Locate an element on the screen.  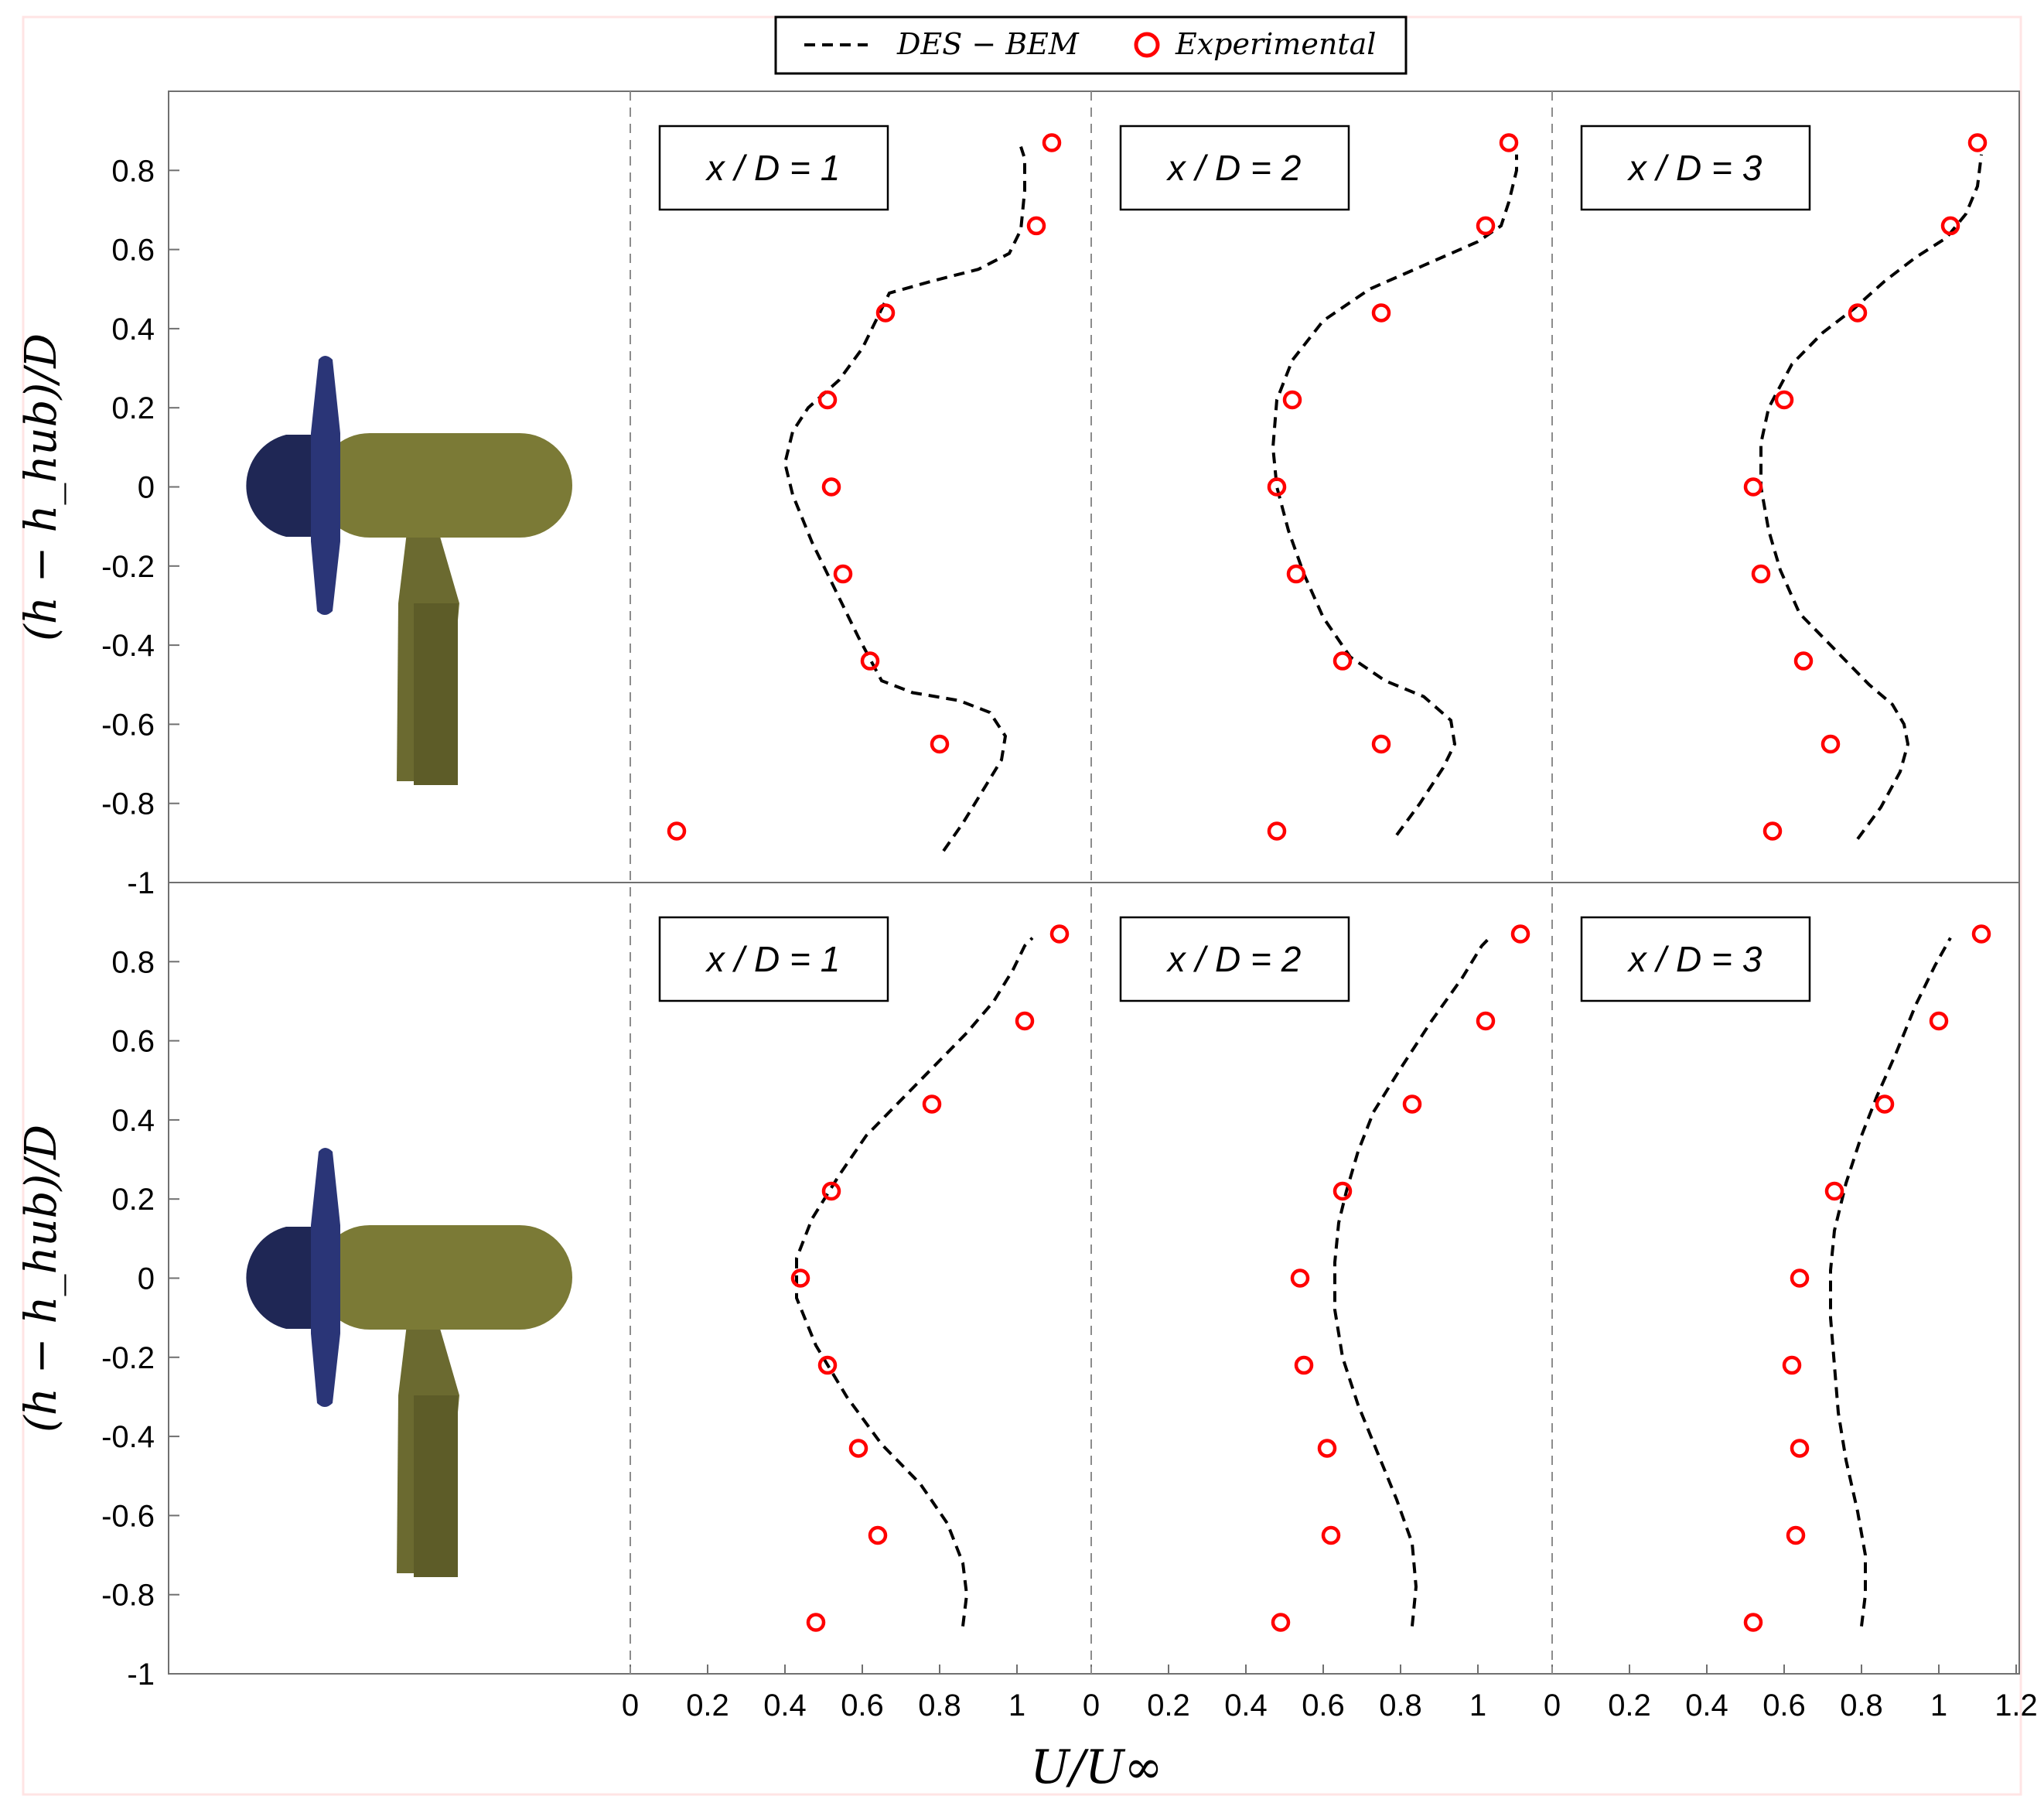
turbine-nacelle is located at coordinates (445, 1277).